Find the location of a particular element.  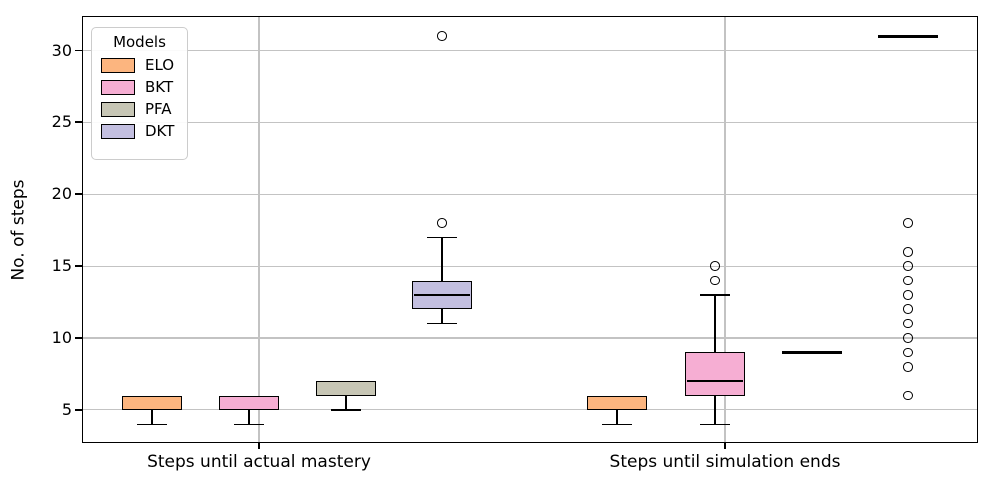

y-tick-label: 10 is located at coordinates (61, 338).